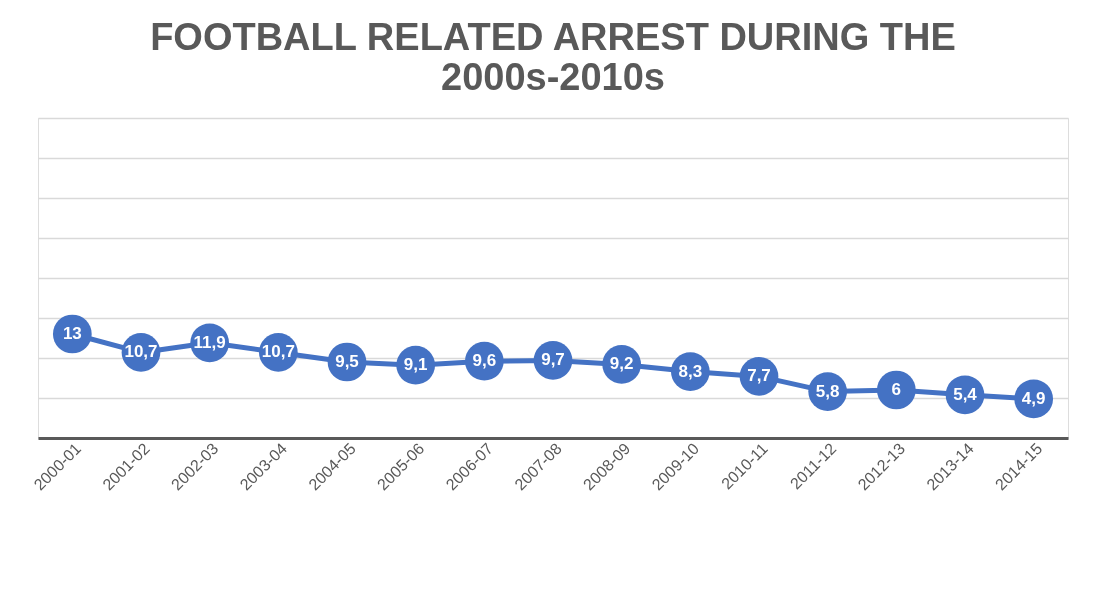  What do you see at coordinates (415, 365) in the screenshot?
I see `data-label: 9,1` at bounding box center [415, 365].